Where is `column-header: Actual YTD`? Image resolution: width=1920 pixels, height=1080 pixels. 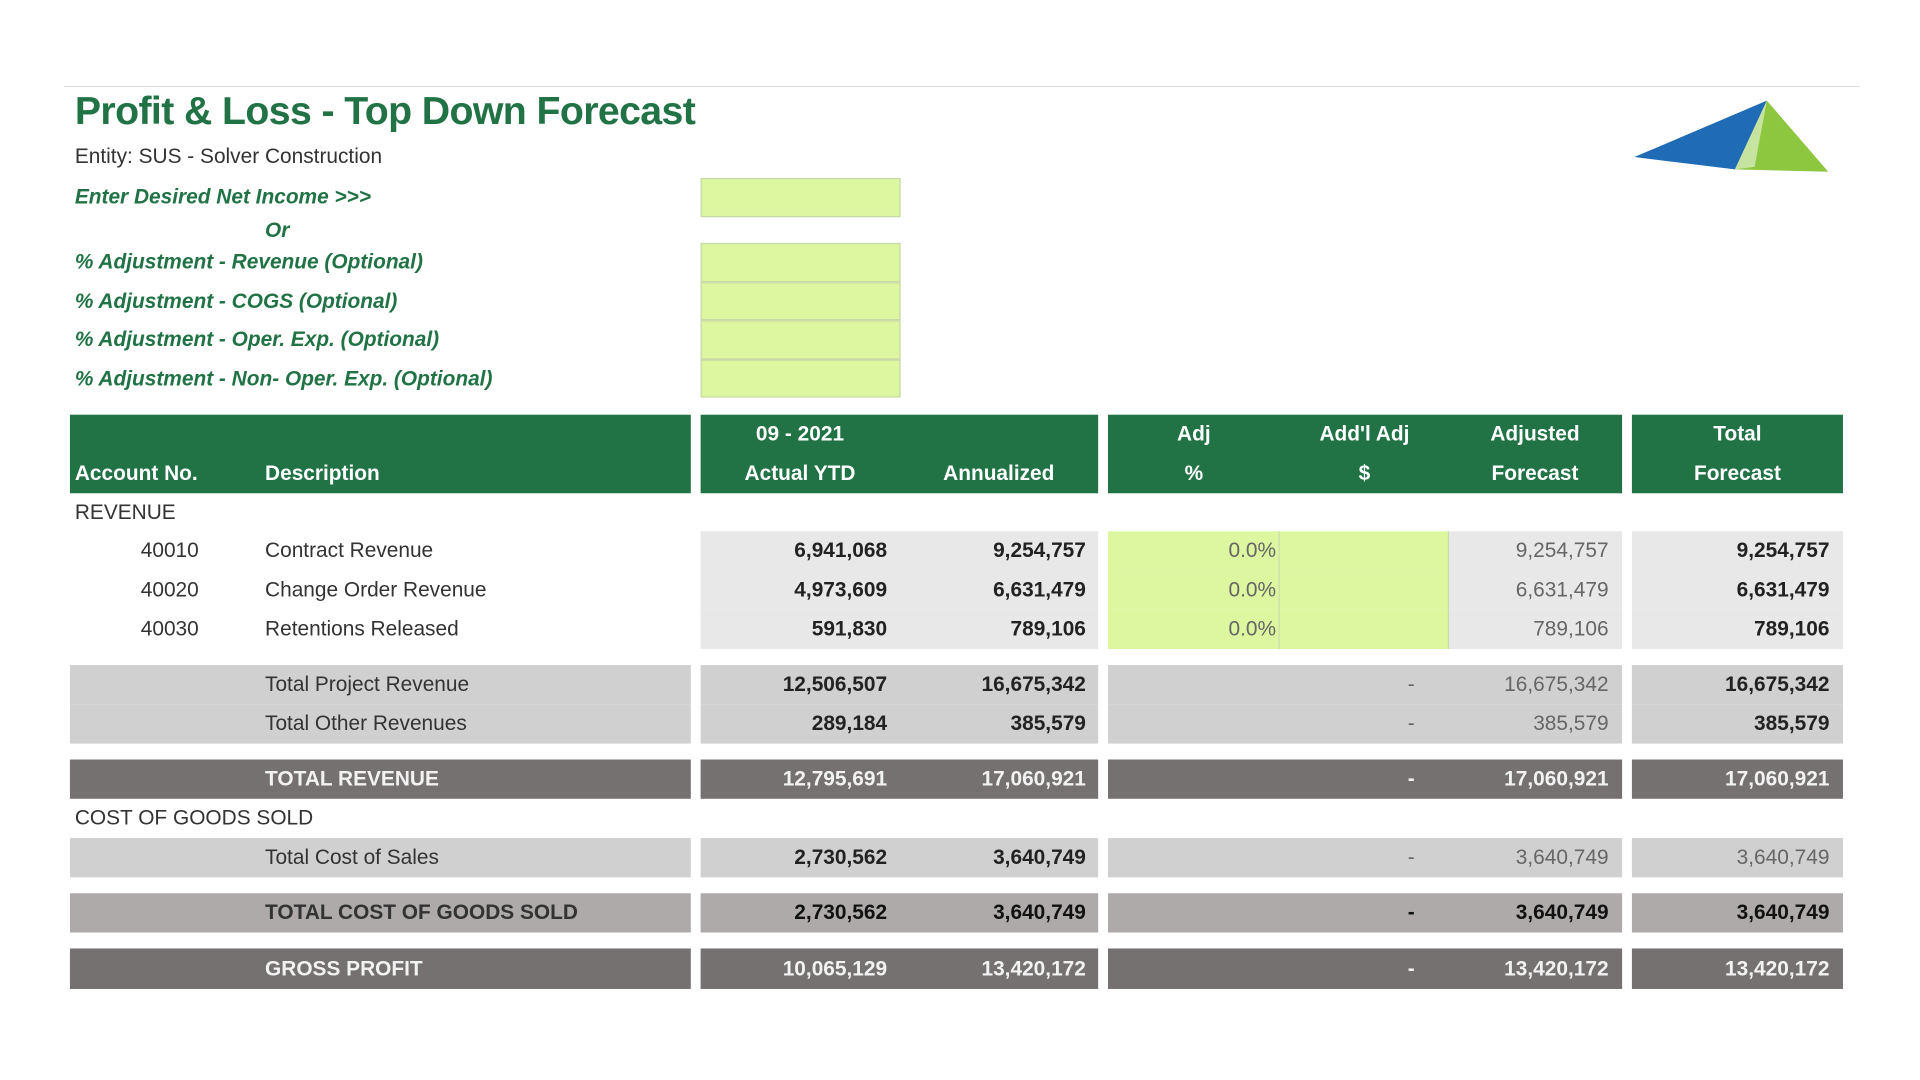
column-header: Actual YTD is located at coordinates (800, 473).